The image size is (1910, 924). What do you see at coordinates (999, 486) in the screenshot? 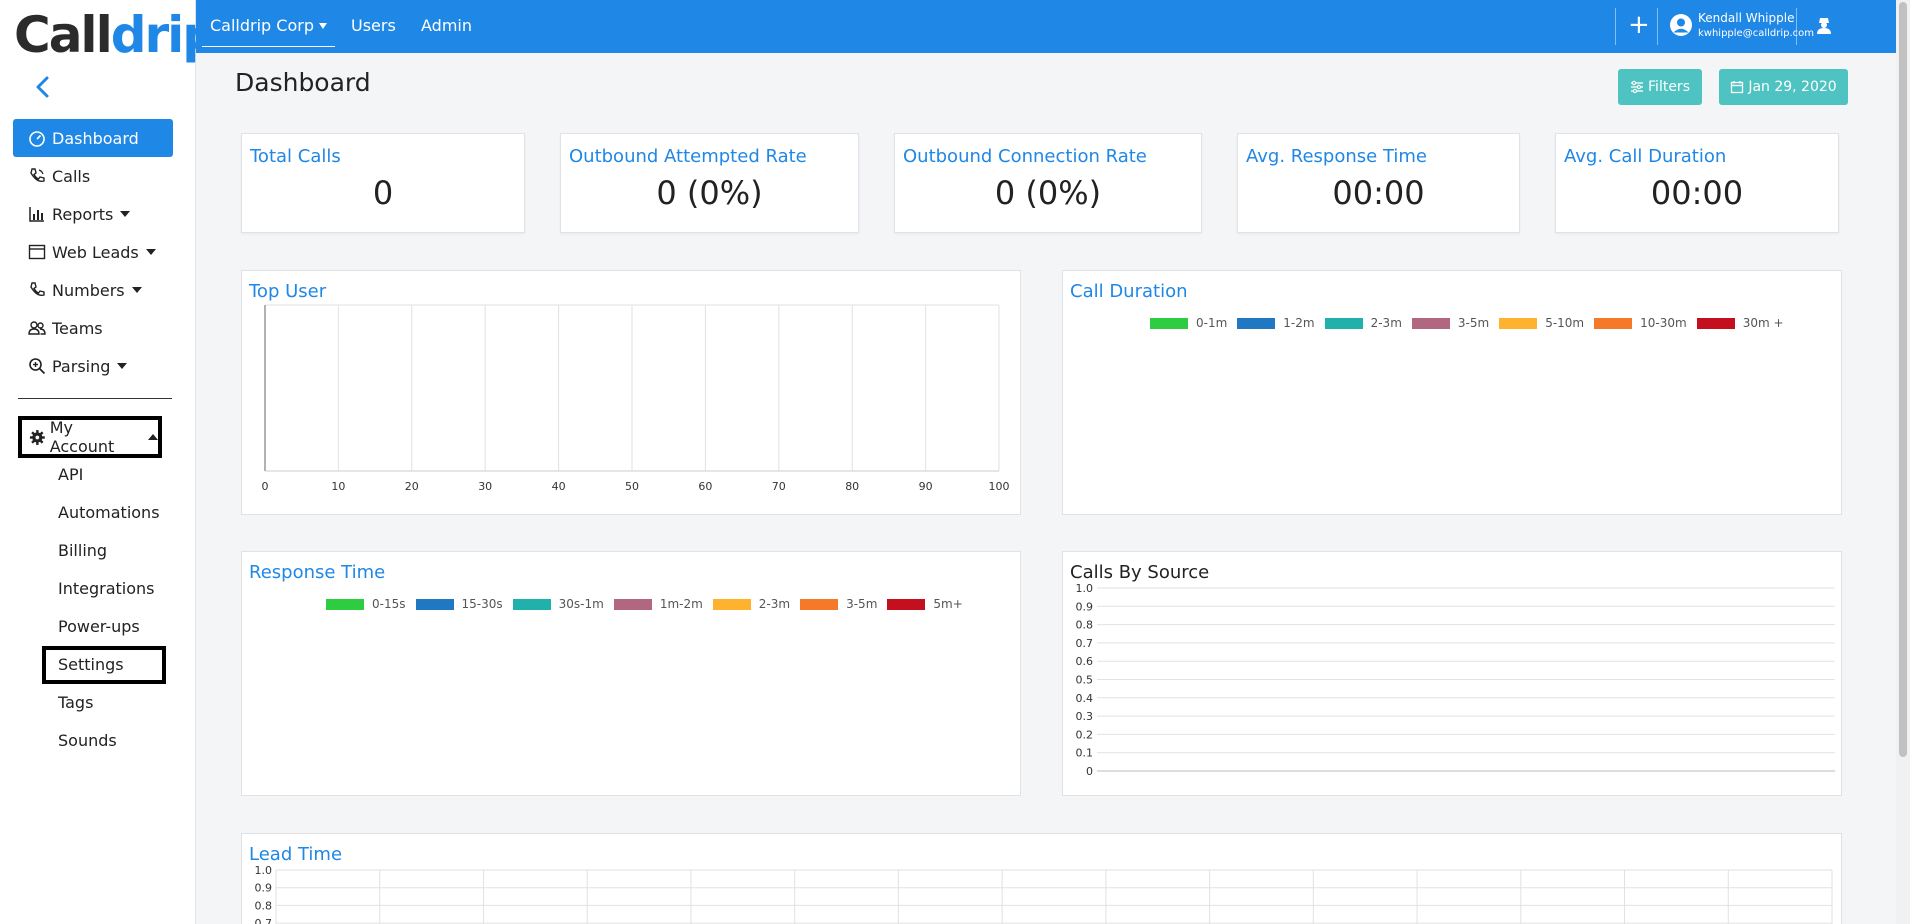
I see `x-tick-label: 100` at bounding box center [999, 486].